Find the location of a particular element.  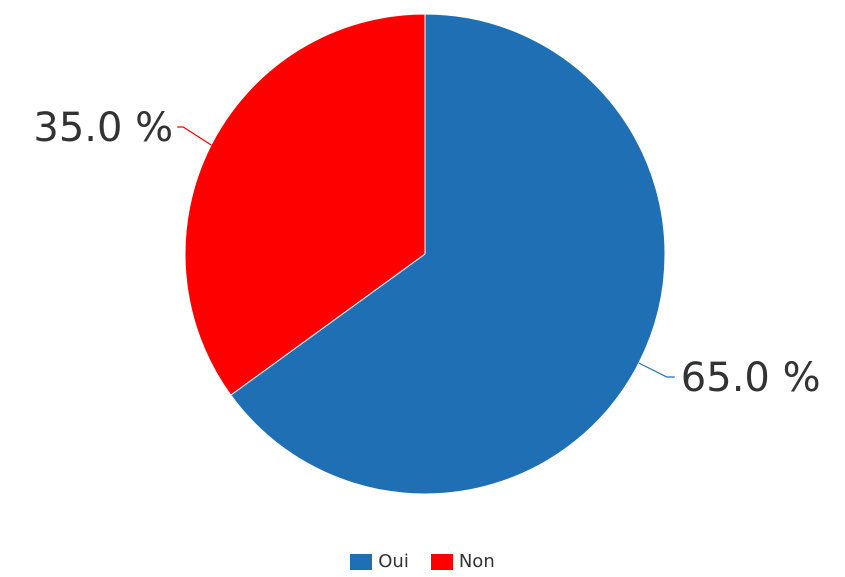

legend-item-oui: Oui is located at coordinates (379, 561).